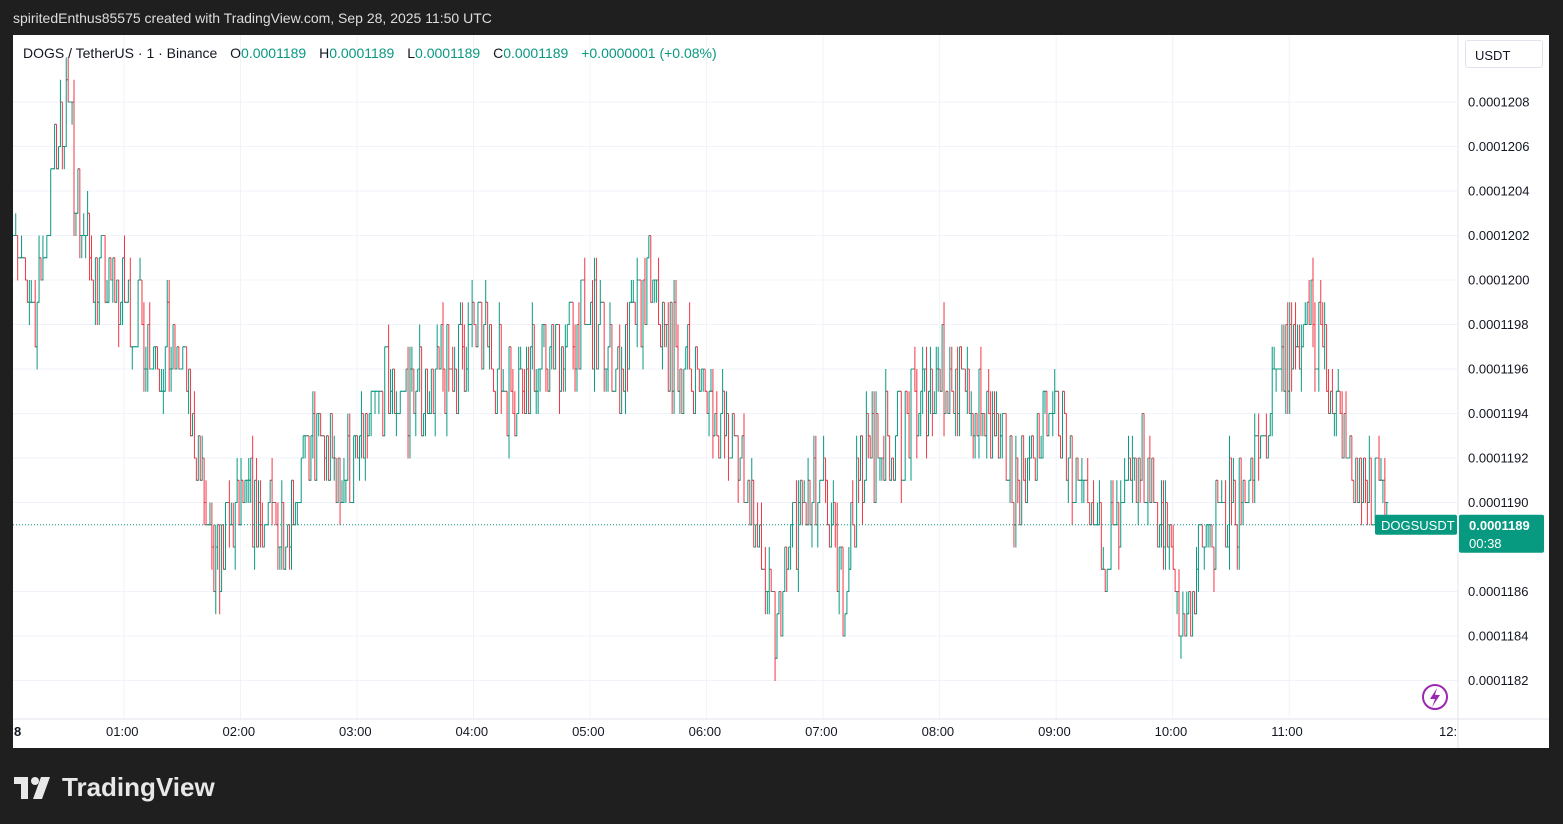  Describe the element at coordinates (32, 787) in the screenshot. I see `tradingview-logo-icon` at that location.